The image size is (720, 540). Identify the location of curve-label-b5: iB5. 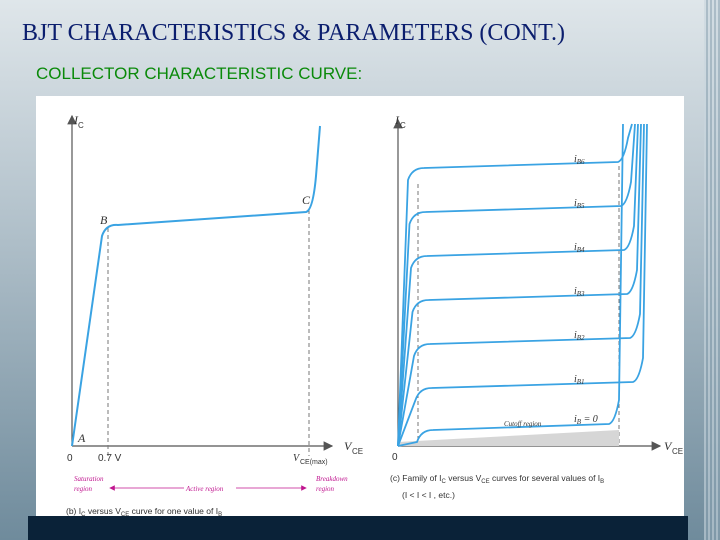
(579, 204).